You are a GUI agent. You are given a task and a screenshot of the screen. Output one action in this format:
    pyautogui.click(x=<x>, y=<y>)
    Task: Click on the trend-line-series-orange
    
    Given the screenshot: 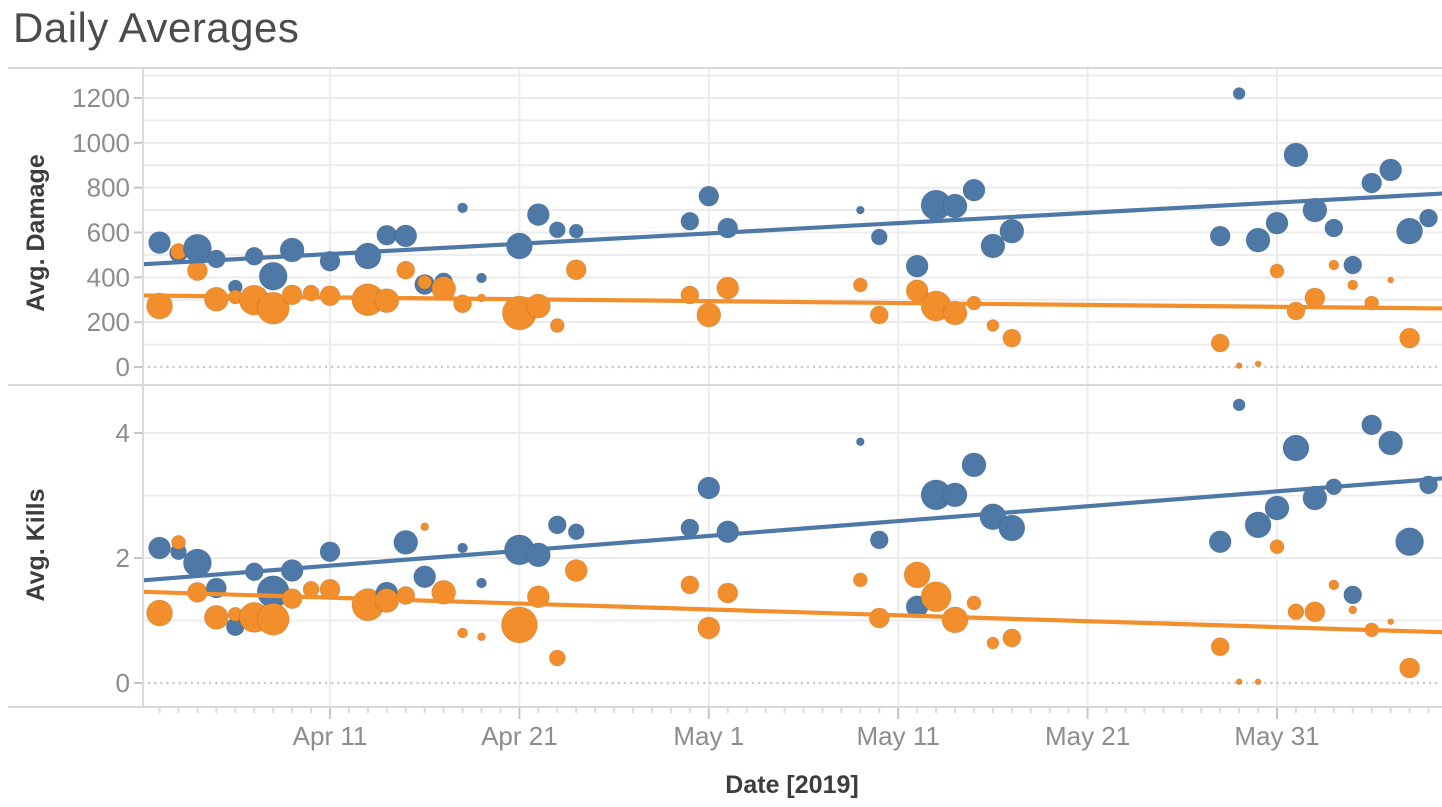 What is the action you would take?
    pyautogui.click(x=791, y=612)
    